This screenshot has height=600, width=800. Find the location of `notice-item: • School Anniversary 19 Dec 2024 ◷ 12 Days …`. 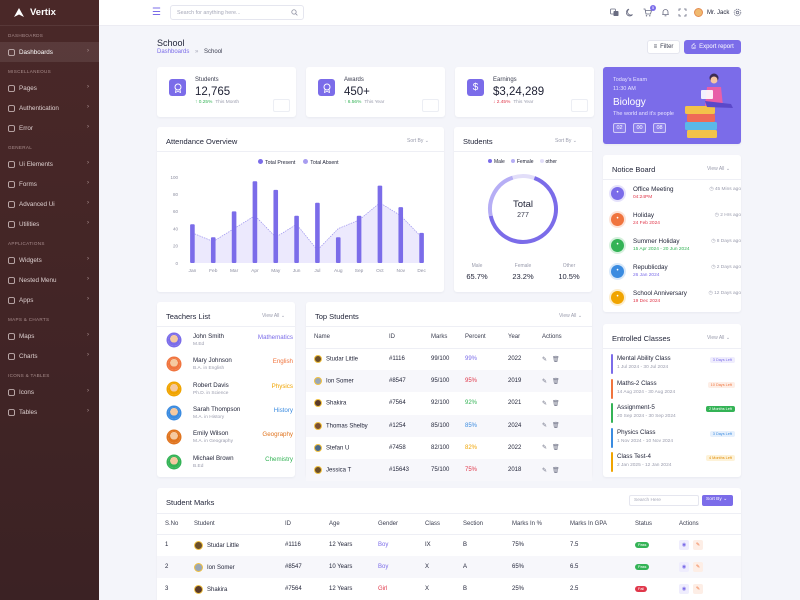

notice-item: • School Anniversary 19 Dec 2024 ◷ 12 Days … is located at coordinates (676, 300).